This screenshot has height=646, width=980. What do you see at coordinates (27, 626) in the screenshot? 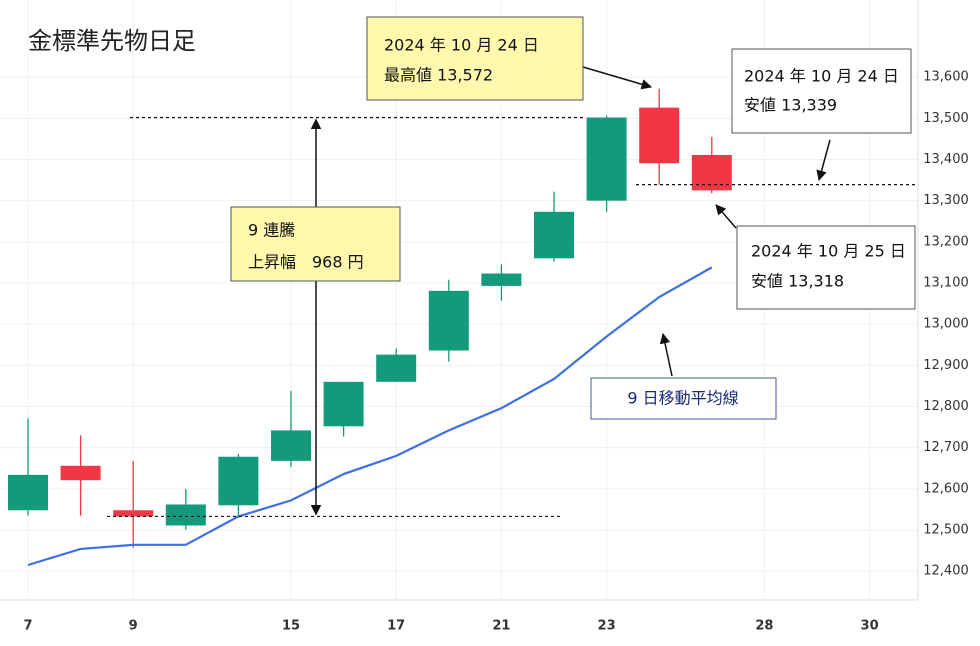
I see `x-tick-label: 7` at bounding box center [27, 626].